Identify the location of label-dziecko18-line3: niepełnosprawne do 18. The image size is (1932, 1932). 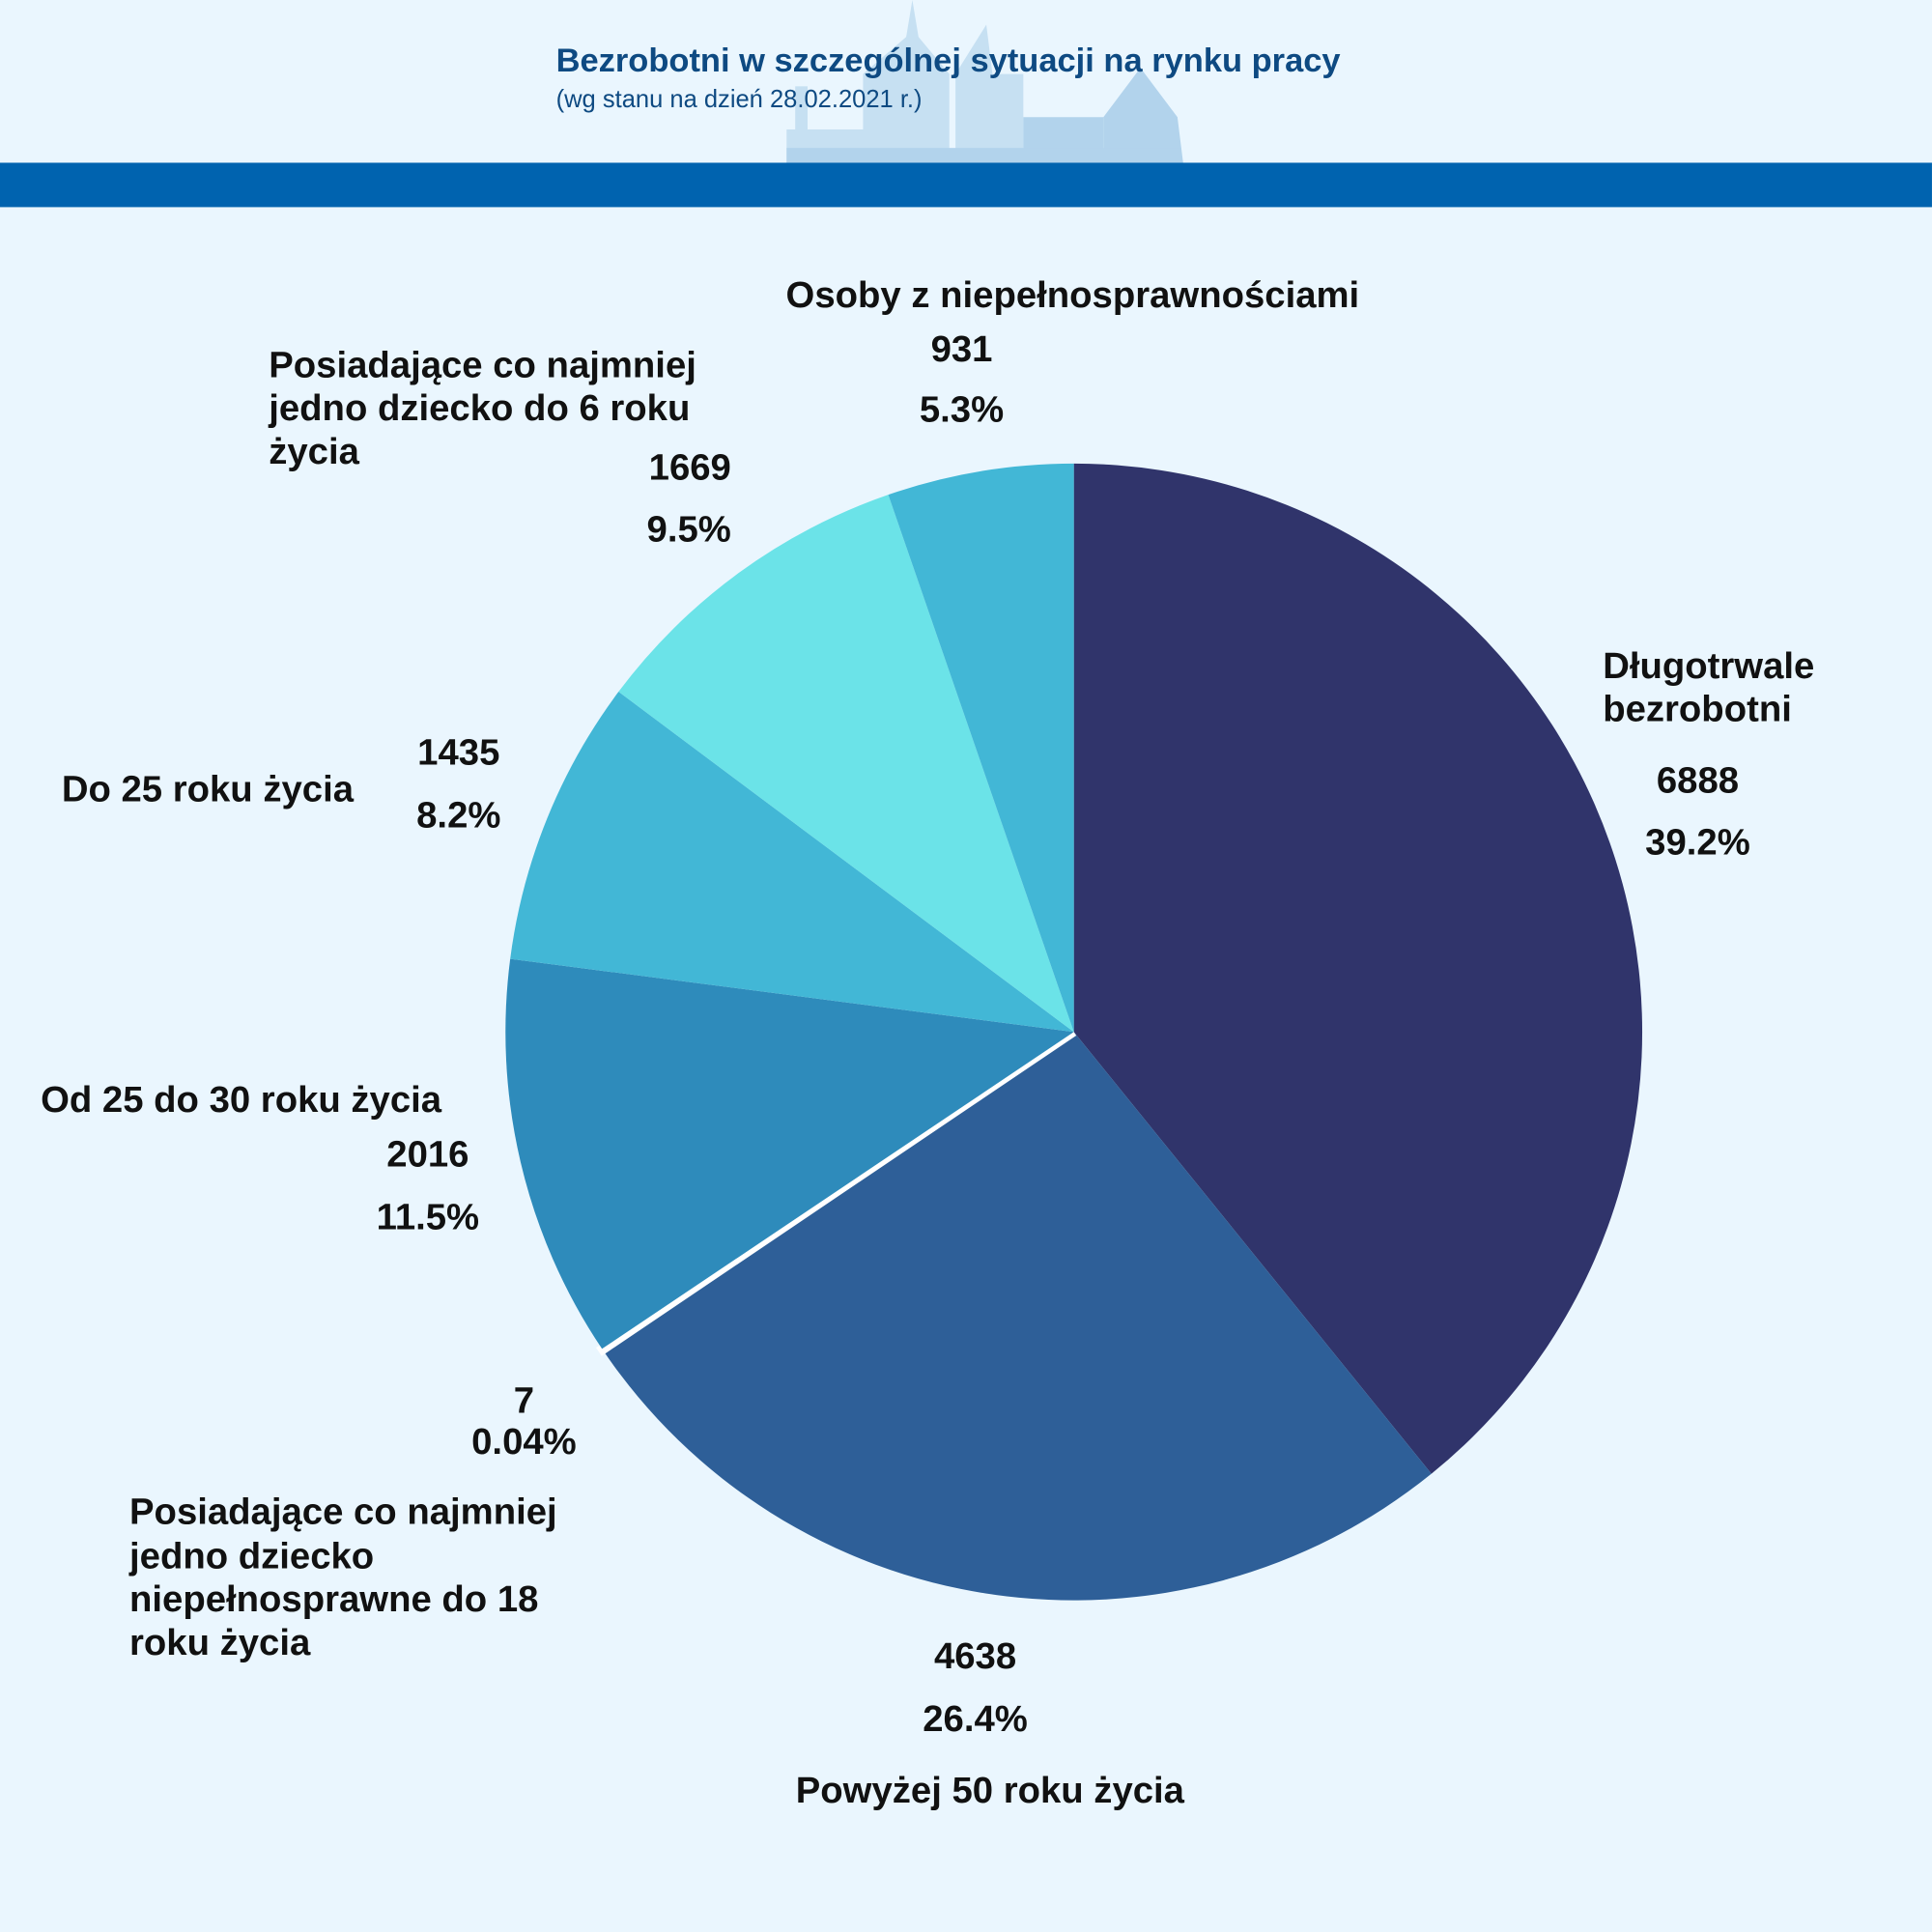
(334, 1599).